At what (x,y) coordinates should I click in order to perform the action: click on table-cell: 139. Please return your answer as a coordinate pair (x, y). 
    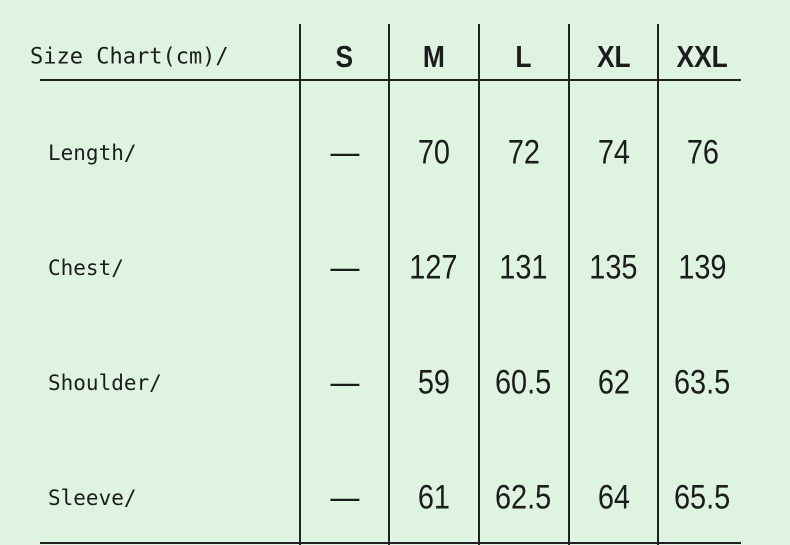
    Looking at the image, I should click on (702, 268).